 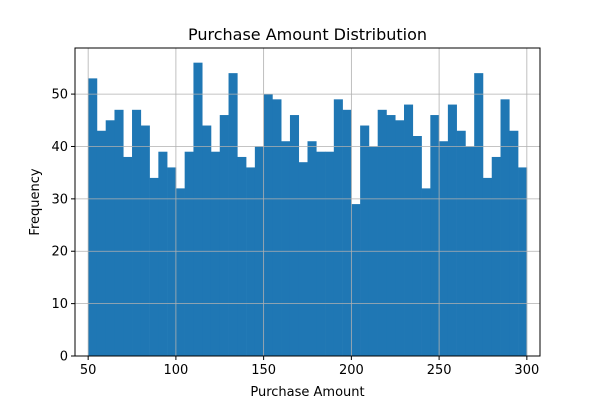 I want to click on chart-title: Purchase Amount Distribution, so click(x=307, y=34).